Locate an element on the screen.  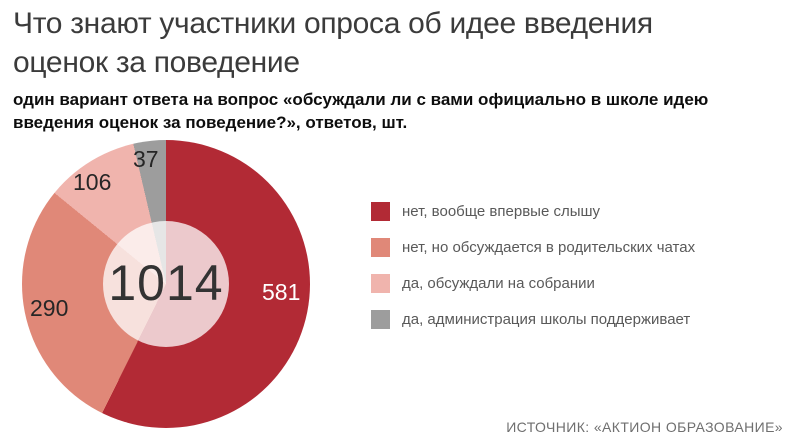
legend-item: нет, вообще впервые слышу is located at coordinates (533, 211).